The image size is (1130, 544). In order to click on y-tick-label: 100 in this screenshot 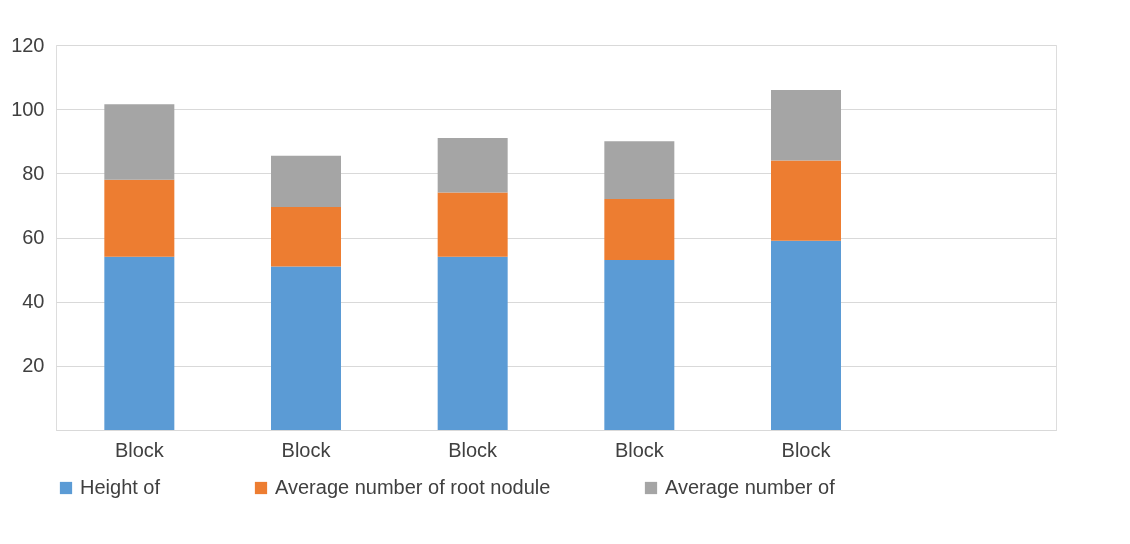, I will do `click(28, 108)`.